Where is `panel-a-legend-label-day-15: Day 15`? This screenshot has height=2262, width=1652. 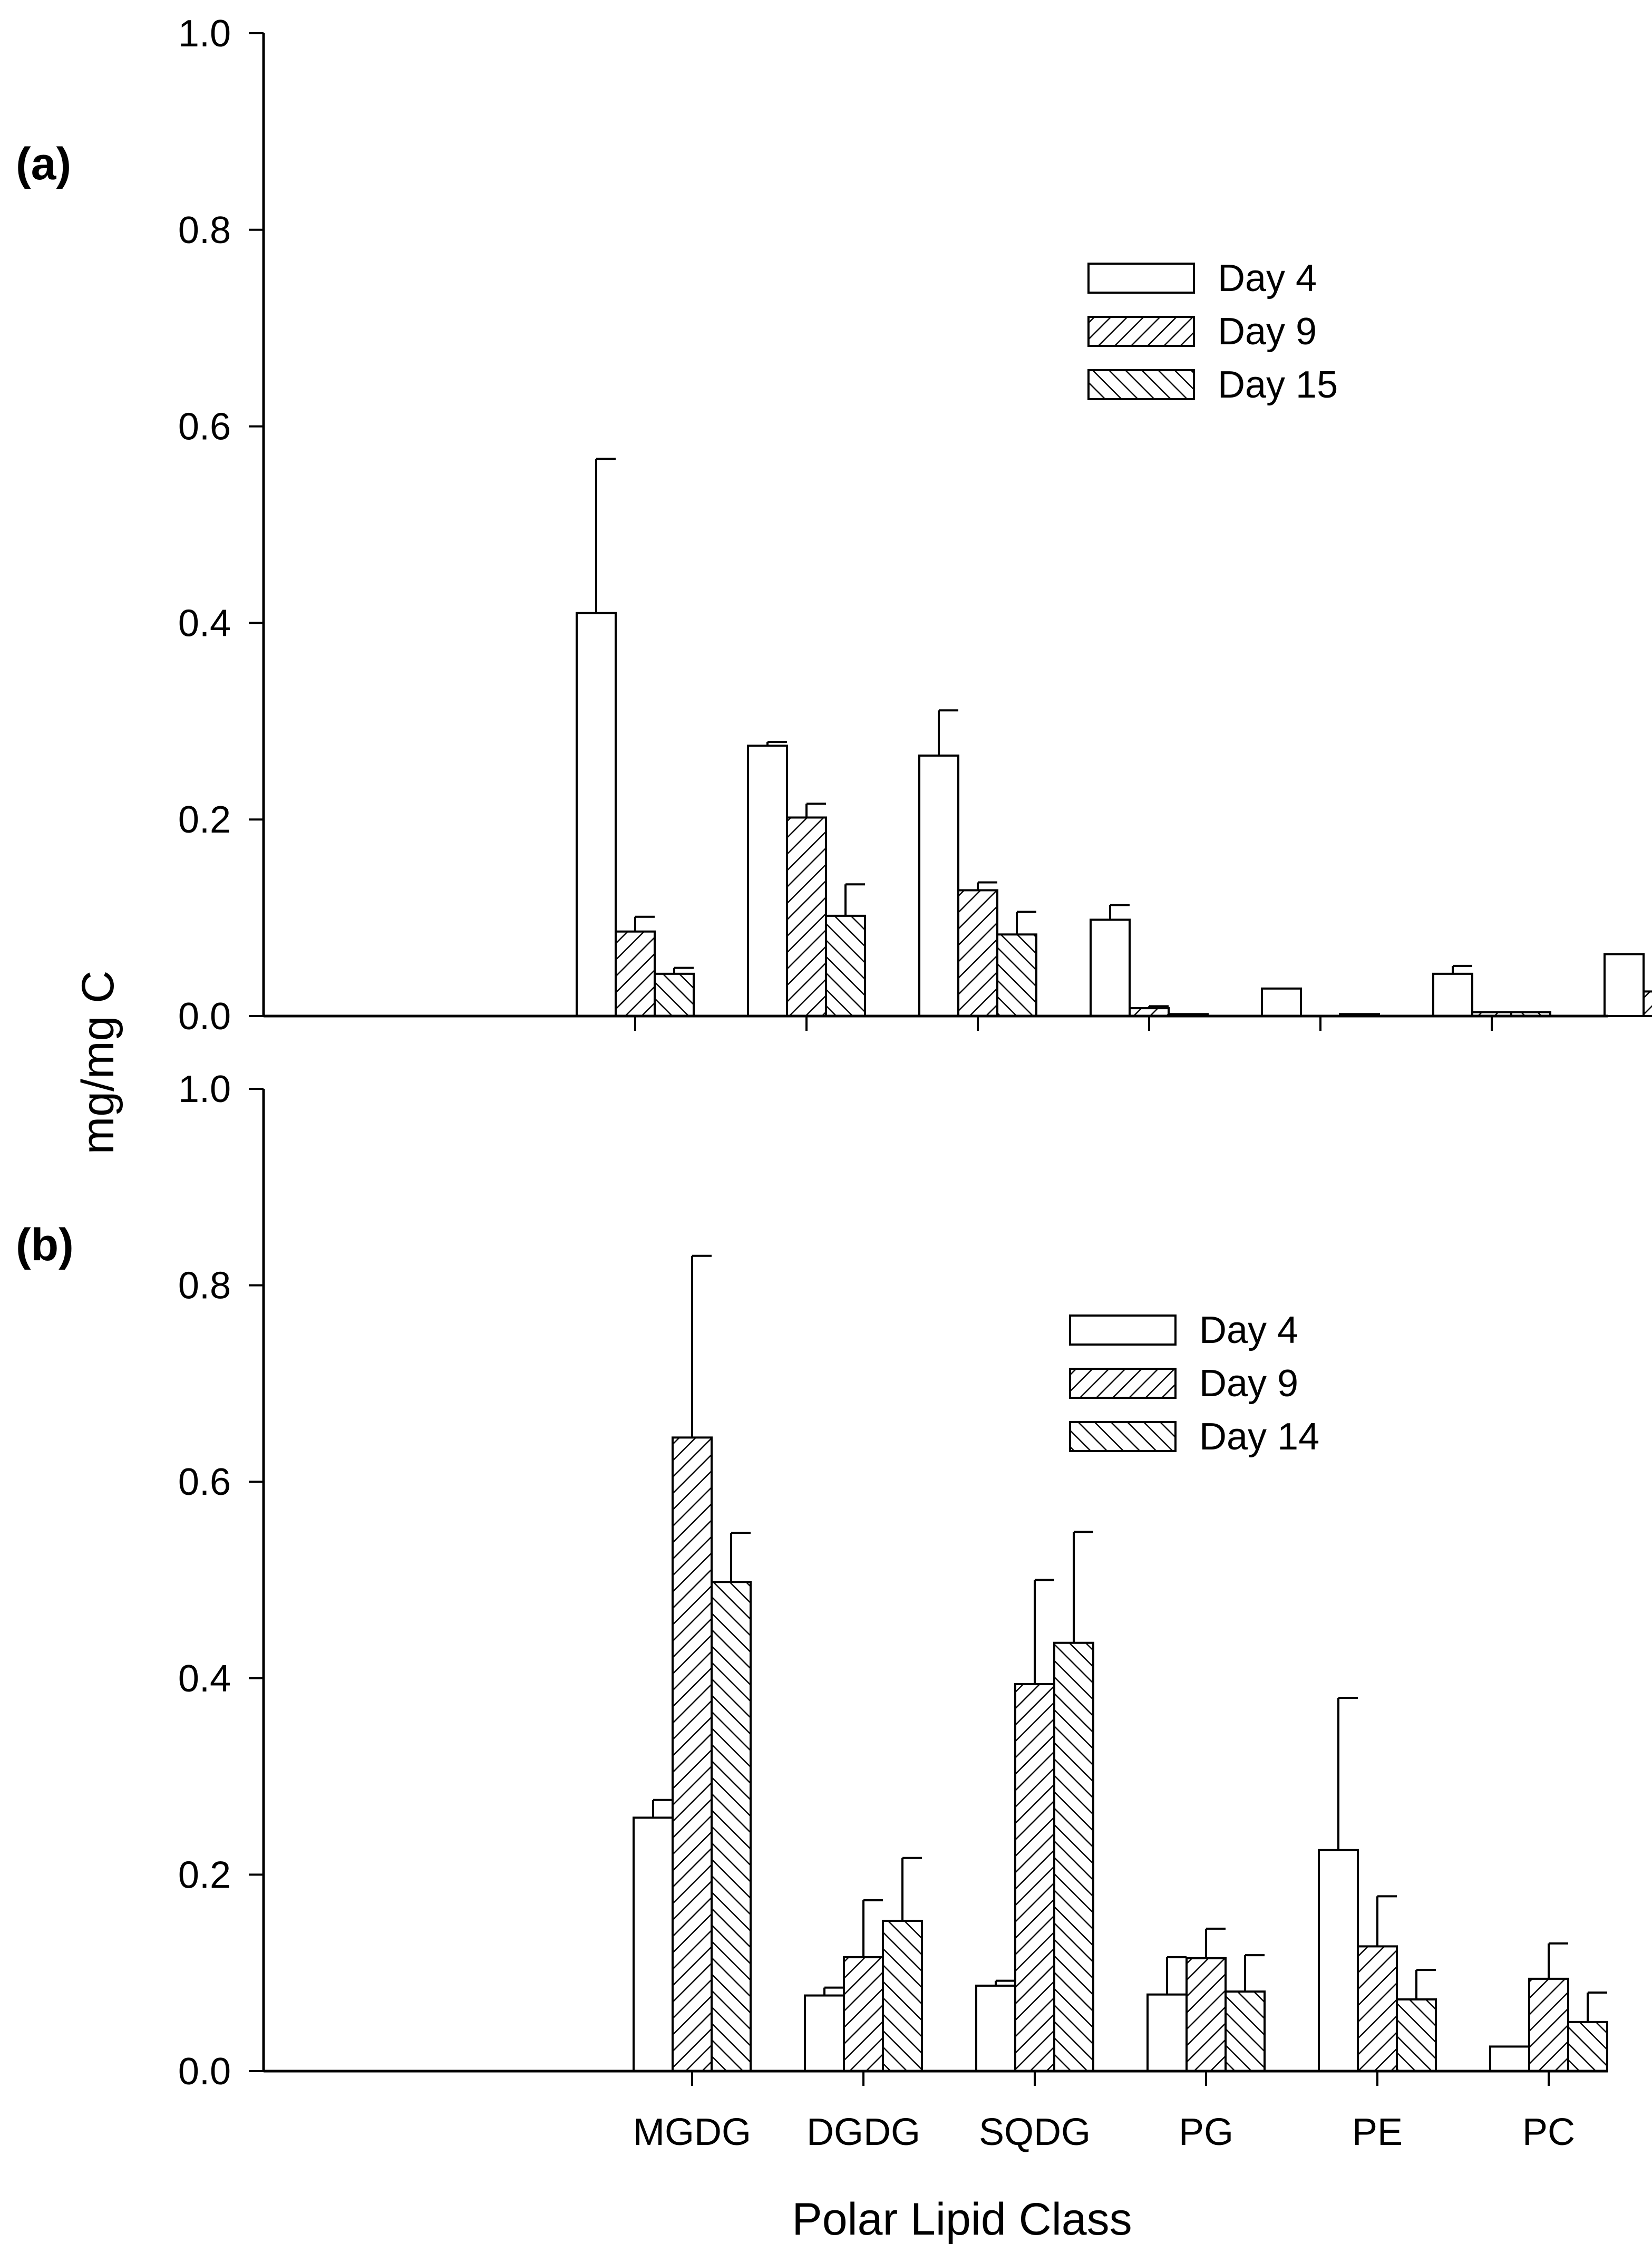
panel-a-legend-label-day-15: Day 15 is located at coordinates (1278, 385).